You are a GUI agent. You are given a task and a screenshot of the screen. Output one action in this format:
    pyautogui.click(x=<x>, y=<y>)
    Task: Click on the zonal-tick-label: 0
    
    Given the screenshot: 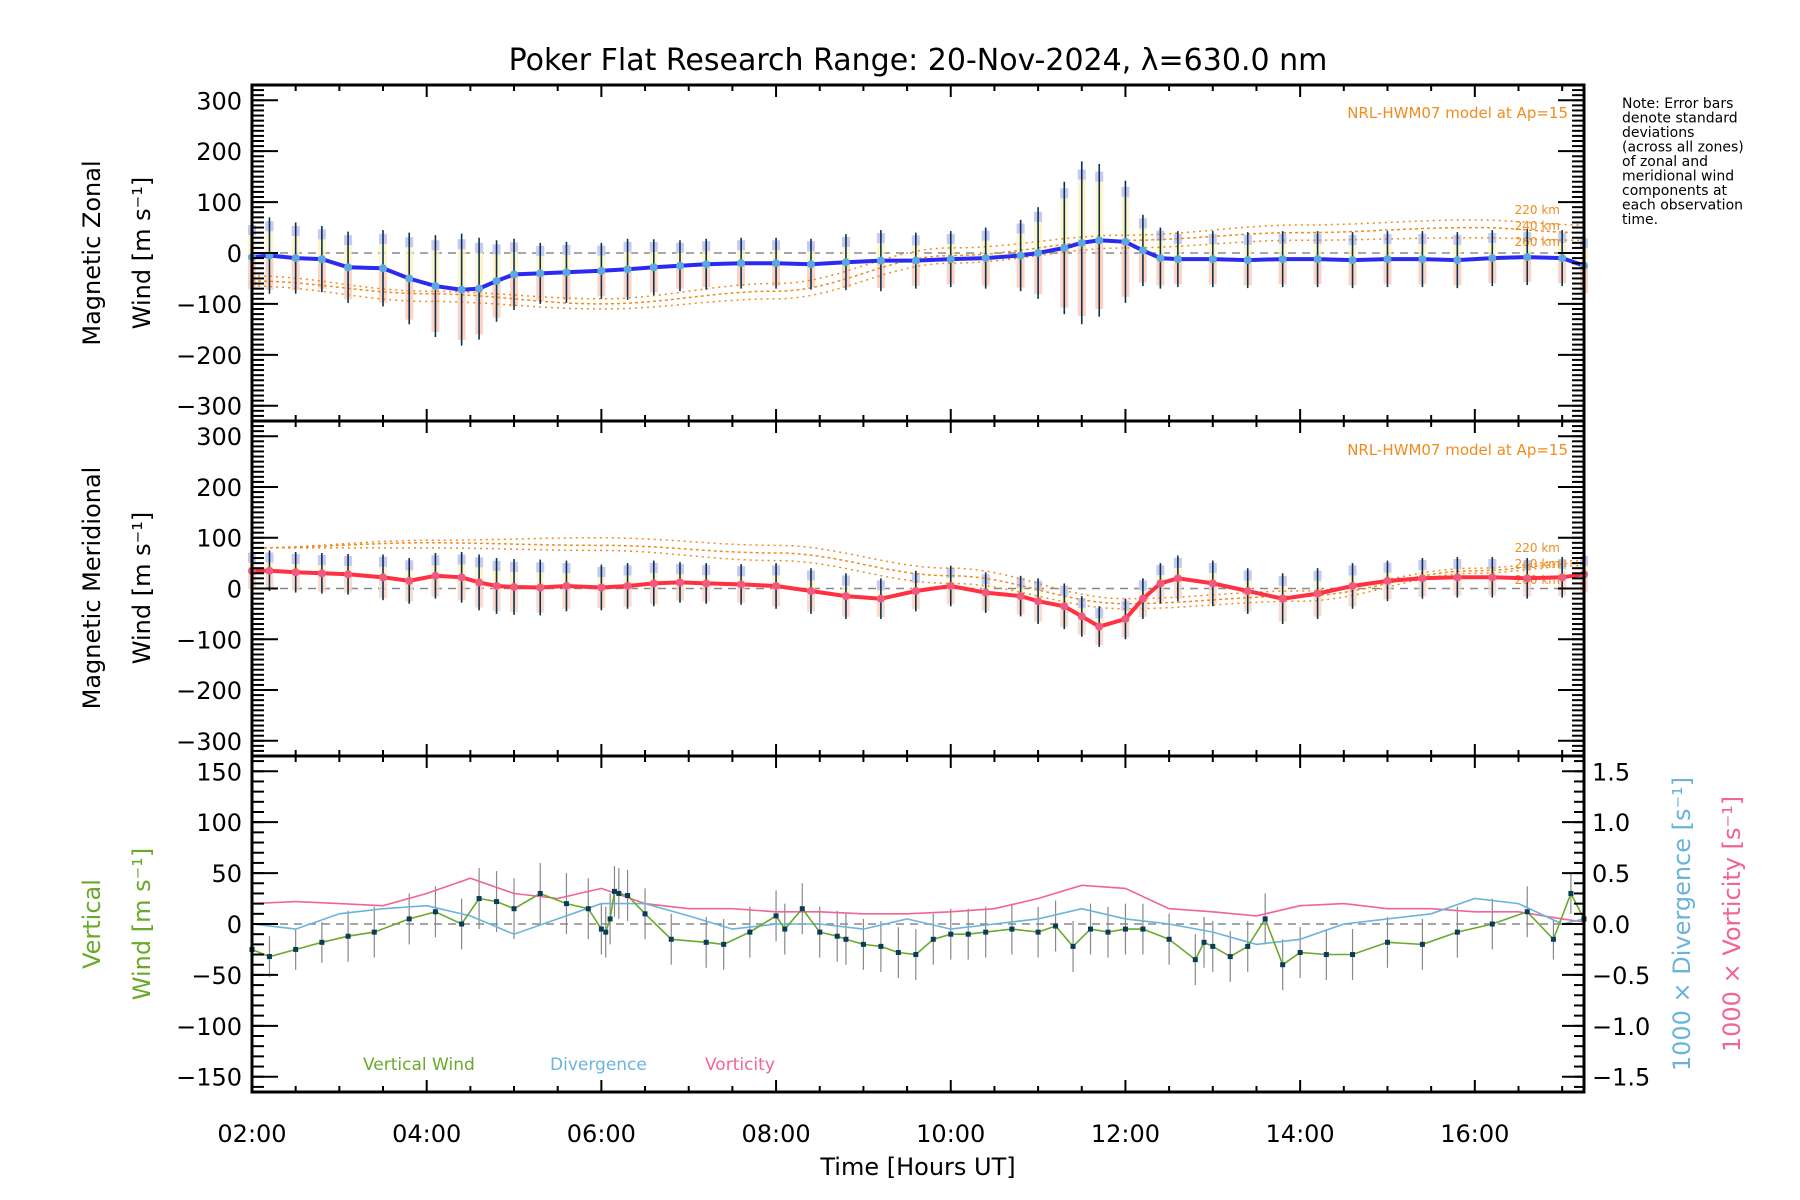 What is the action you would take?
    pyautogui.click(x=234, y=254)
    